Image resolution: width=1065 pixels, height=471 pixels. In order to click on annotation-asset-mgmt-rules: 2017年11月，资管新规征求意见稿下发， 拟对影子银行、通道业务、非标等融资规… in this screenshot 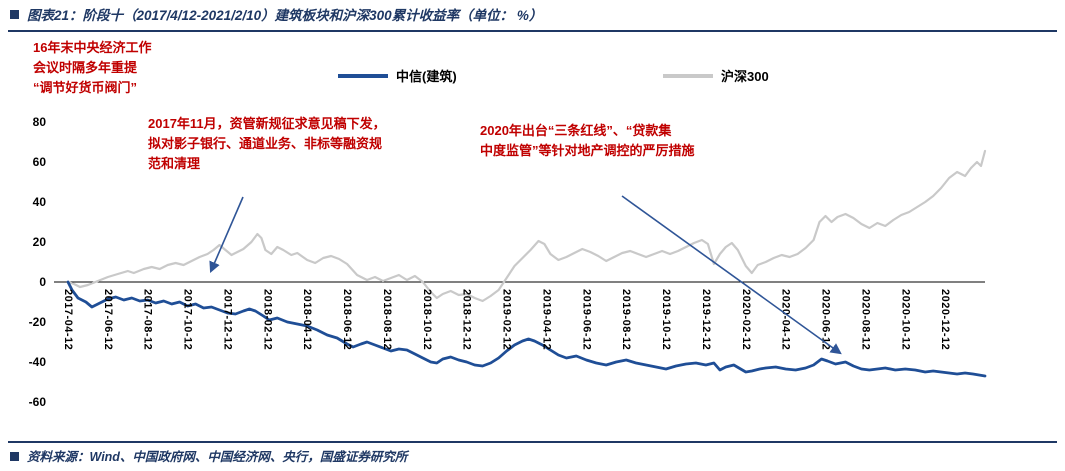, I will do `click(267, 143)`.